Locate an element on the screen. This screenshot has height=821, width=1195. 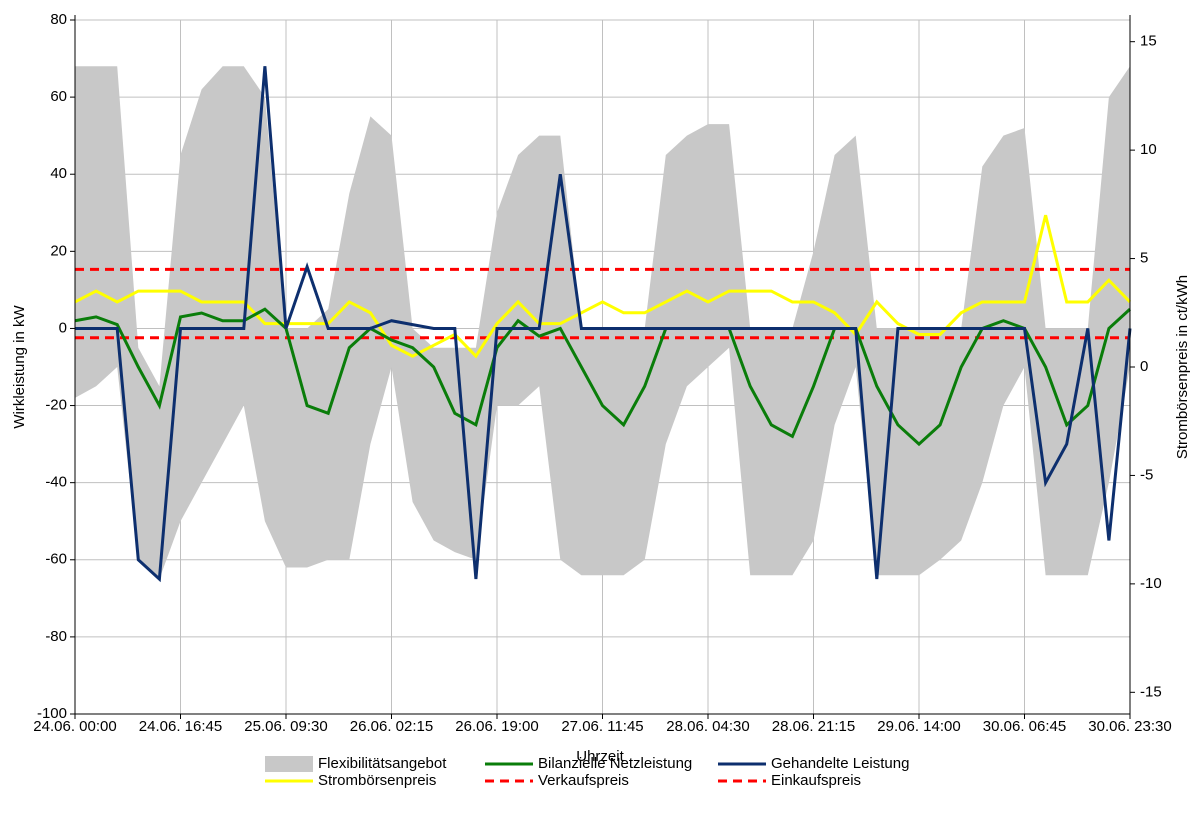
y2-tick-label: 5 is located at coordinates (1144, 258).